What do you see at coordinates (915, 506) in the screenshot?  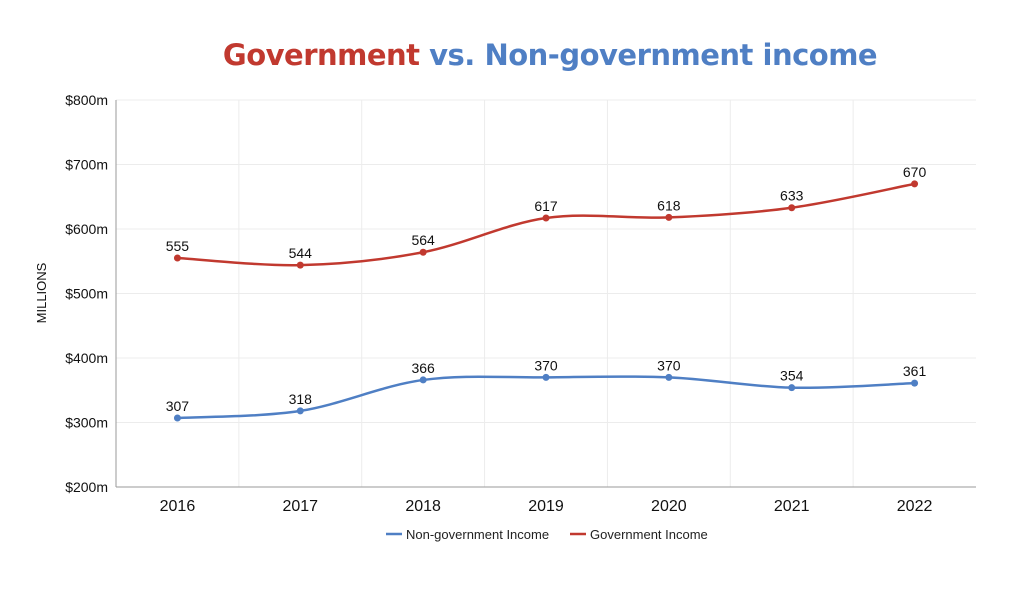 I see `x-tick-label: 2022` at bounding box center [915, 506].